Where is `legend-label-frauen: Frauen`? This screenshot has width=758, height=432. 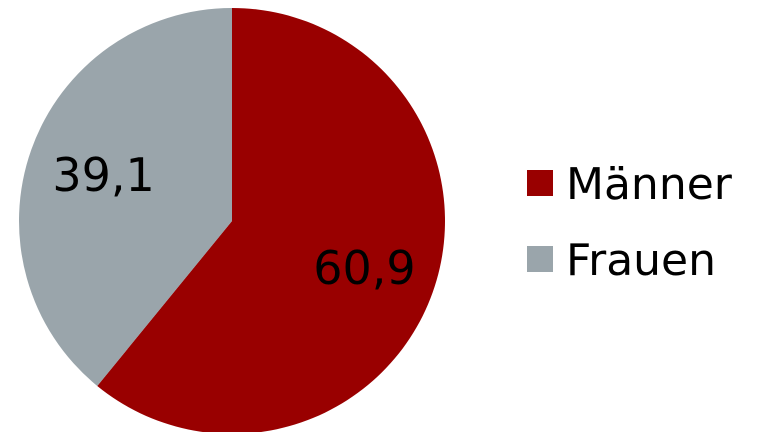 legend-label-frauen: Frauen is located at coordinates (641, 260).